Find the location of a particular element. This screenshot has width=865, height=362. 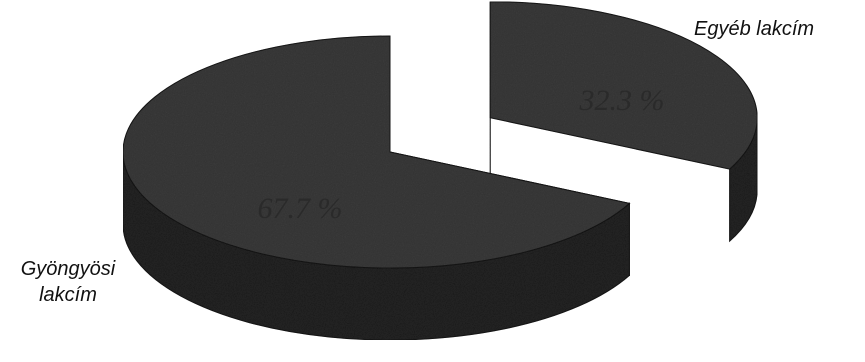

legend-gyongyosi-line1: Gyöngyösi is located at coordinates (68, 269).